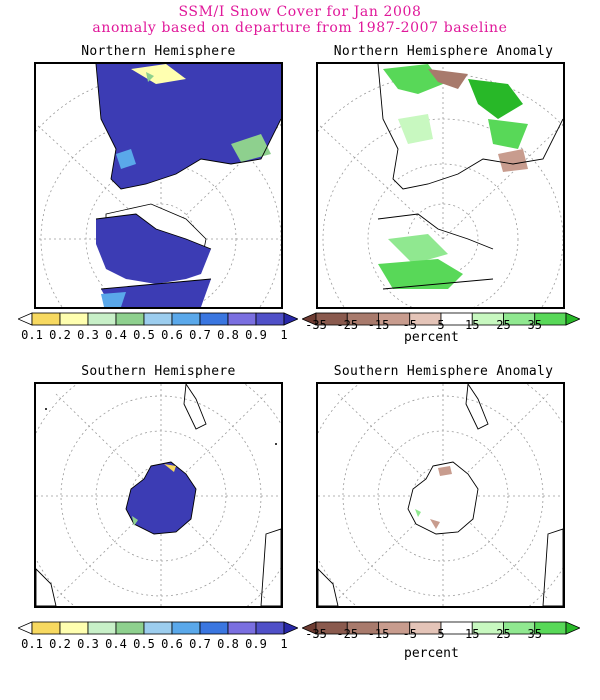 This screenshot has width=600, height=700. I want to click on anomaly-unit-label-nh: percent, so click(431, 337).